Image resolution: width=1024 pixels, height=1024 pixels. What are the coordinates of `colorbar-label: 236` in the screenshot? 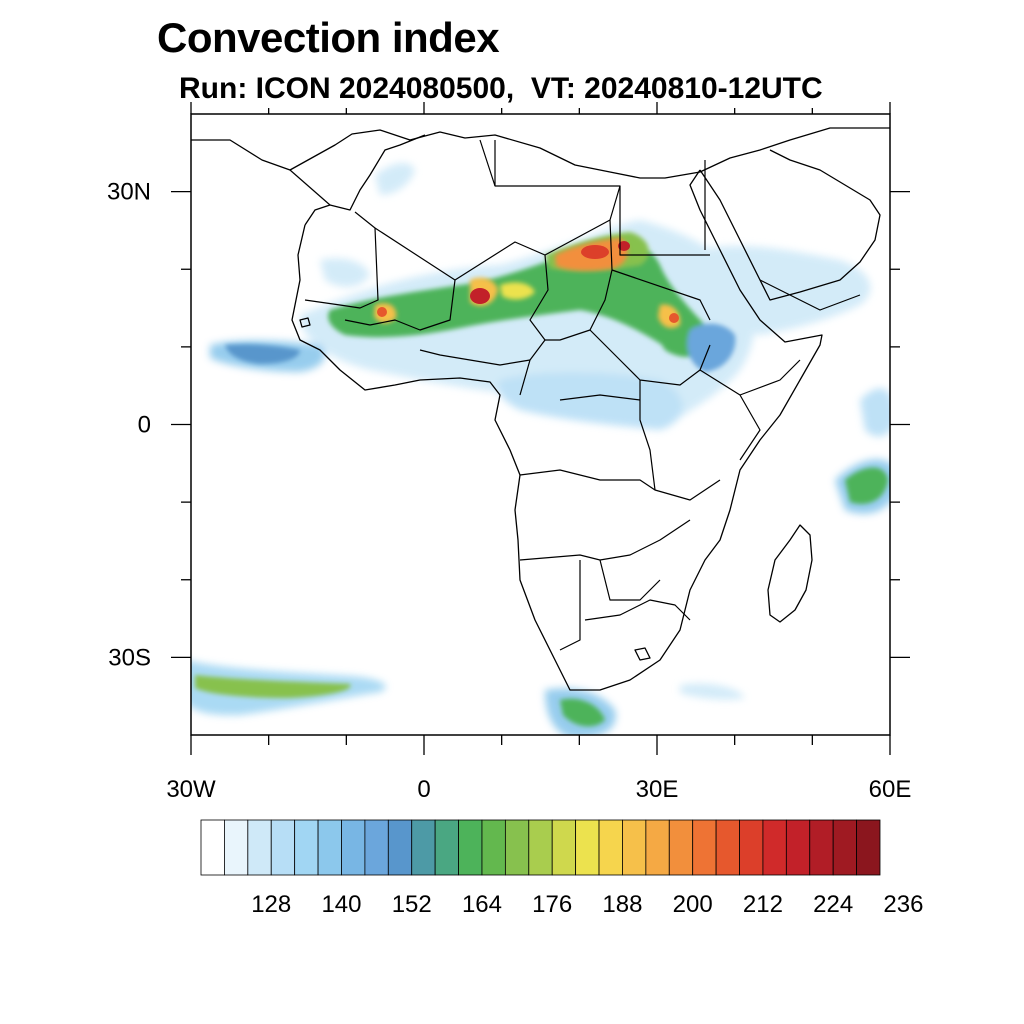 It's located at (903, 904).